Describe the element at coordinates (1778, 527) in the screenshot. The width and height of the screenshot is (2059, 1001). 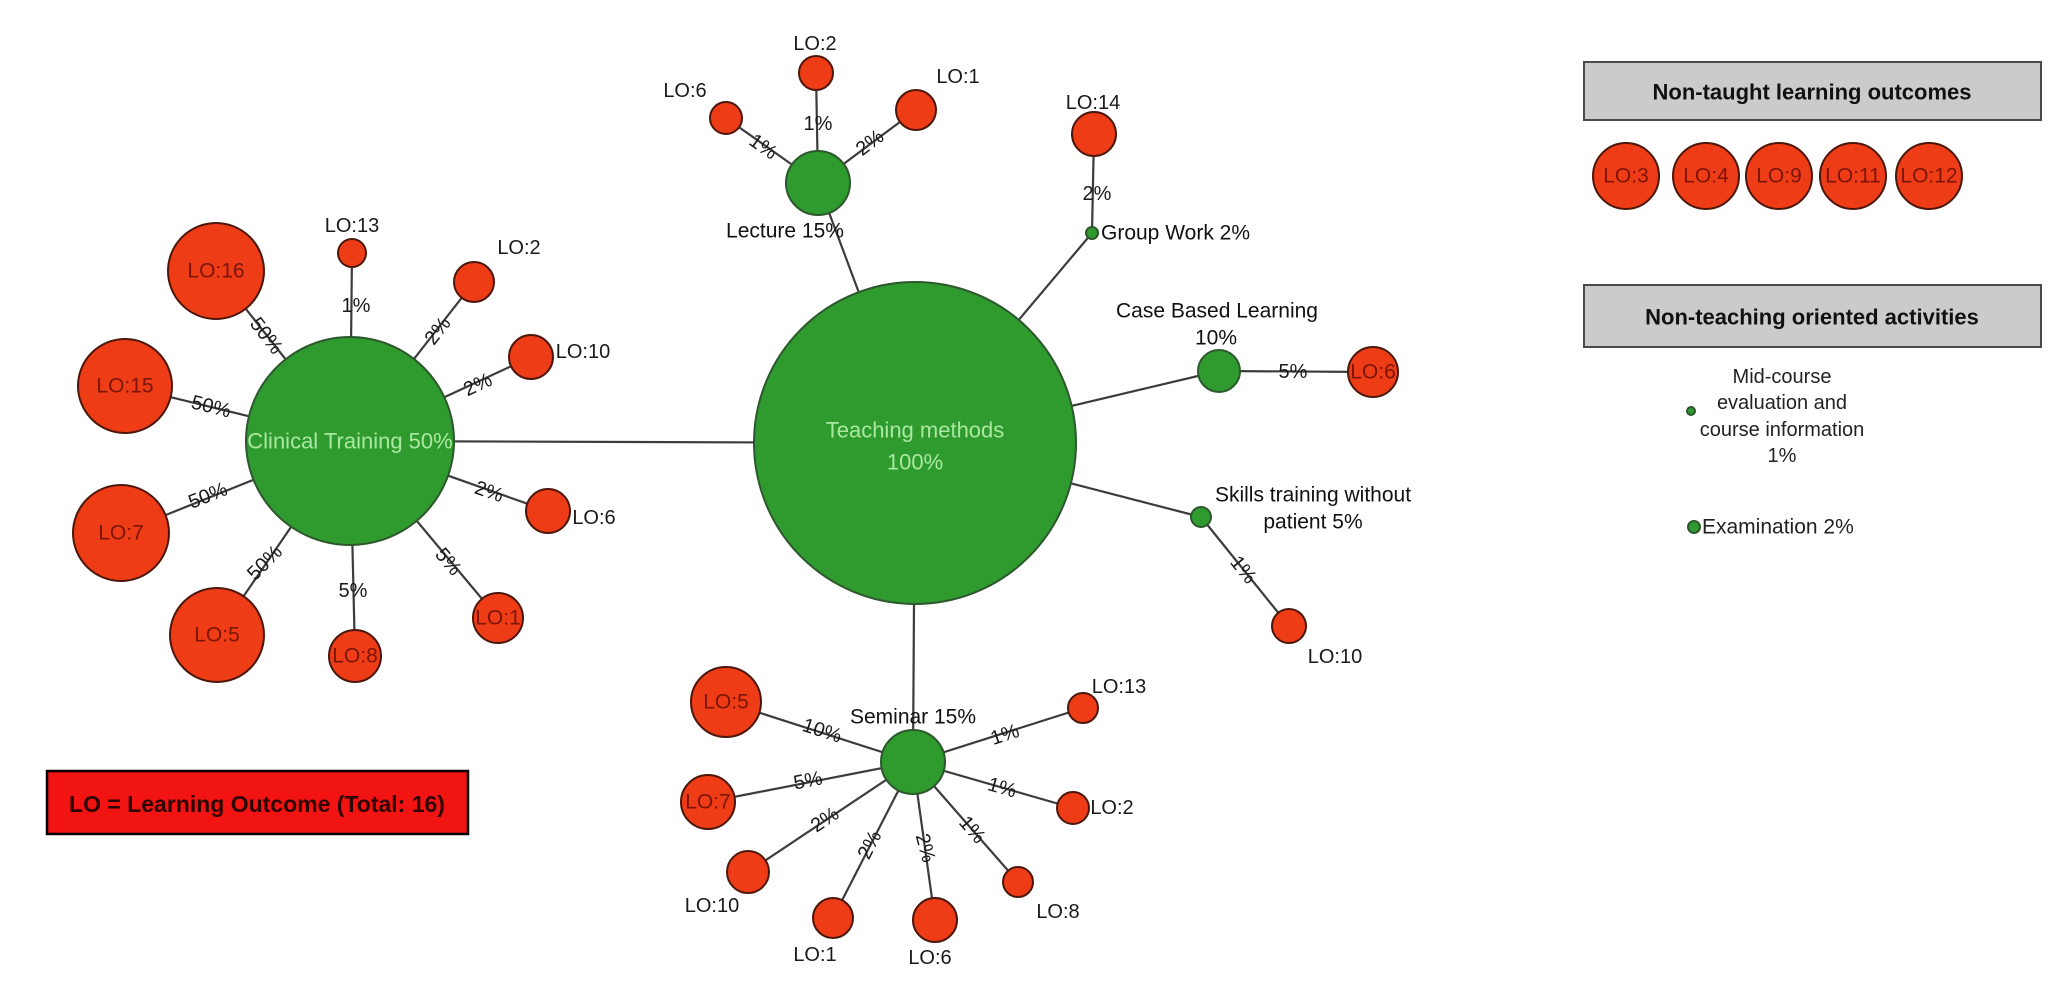
I see `examination-label: Examination 2%` at that location.